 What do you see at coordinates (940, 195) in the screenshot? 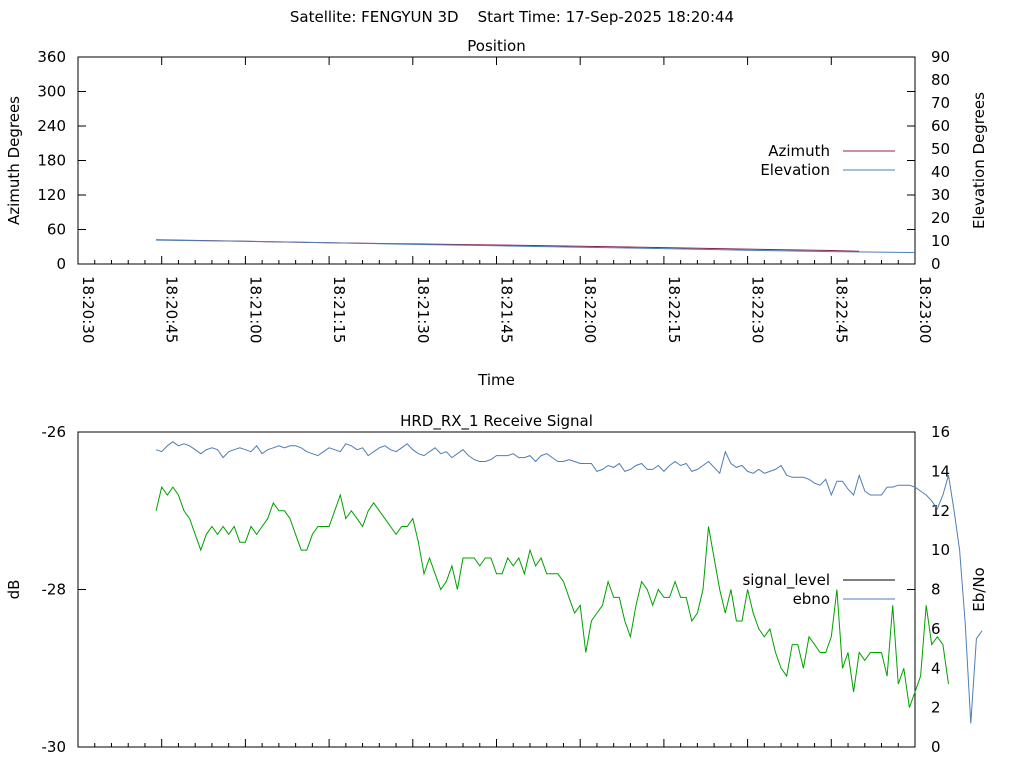
I see `y2-tick-label: 30` at bounding box center [940, 195].